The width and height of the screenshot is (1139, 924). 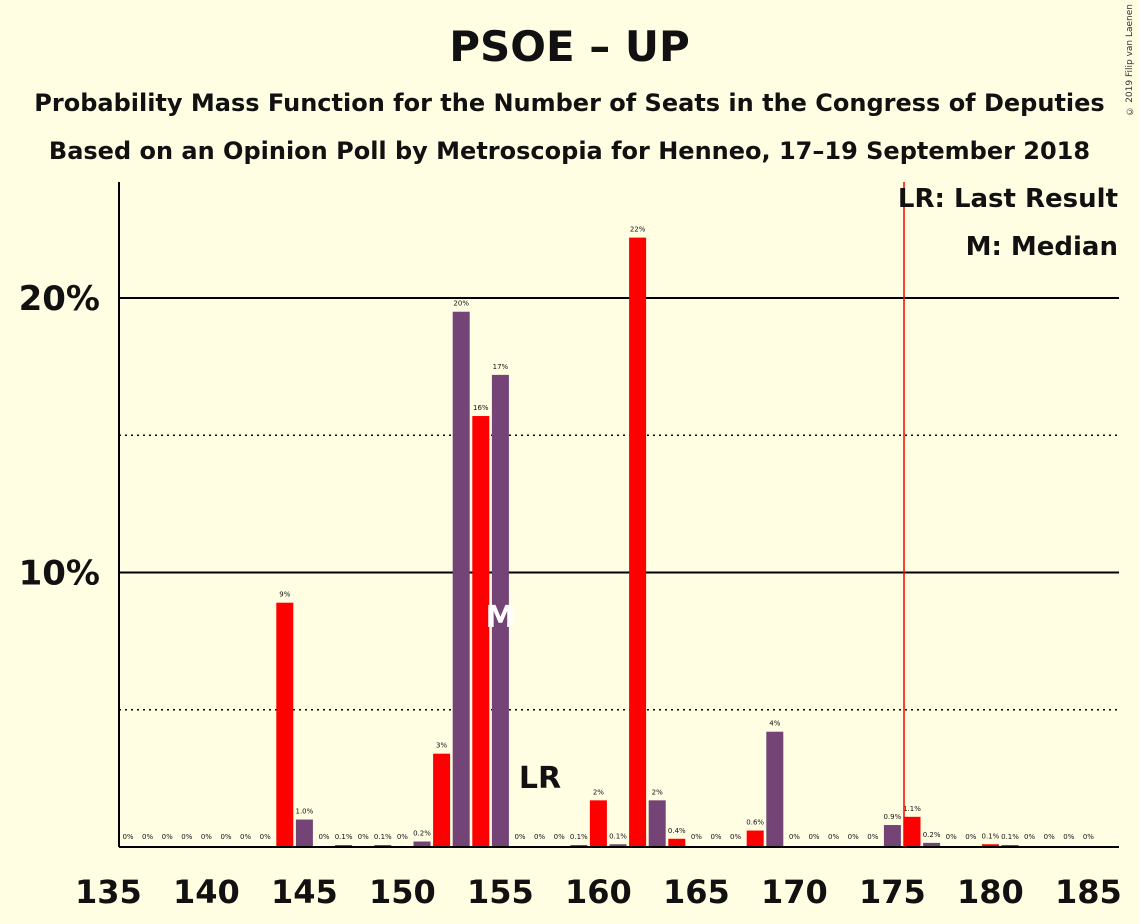 What do you see at coordinates (304, 892) in the screenshot?
I see `x-tick-label: 145` at bounding box center [304, 892].